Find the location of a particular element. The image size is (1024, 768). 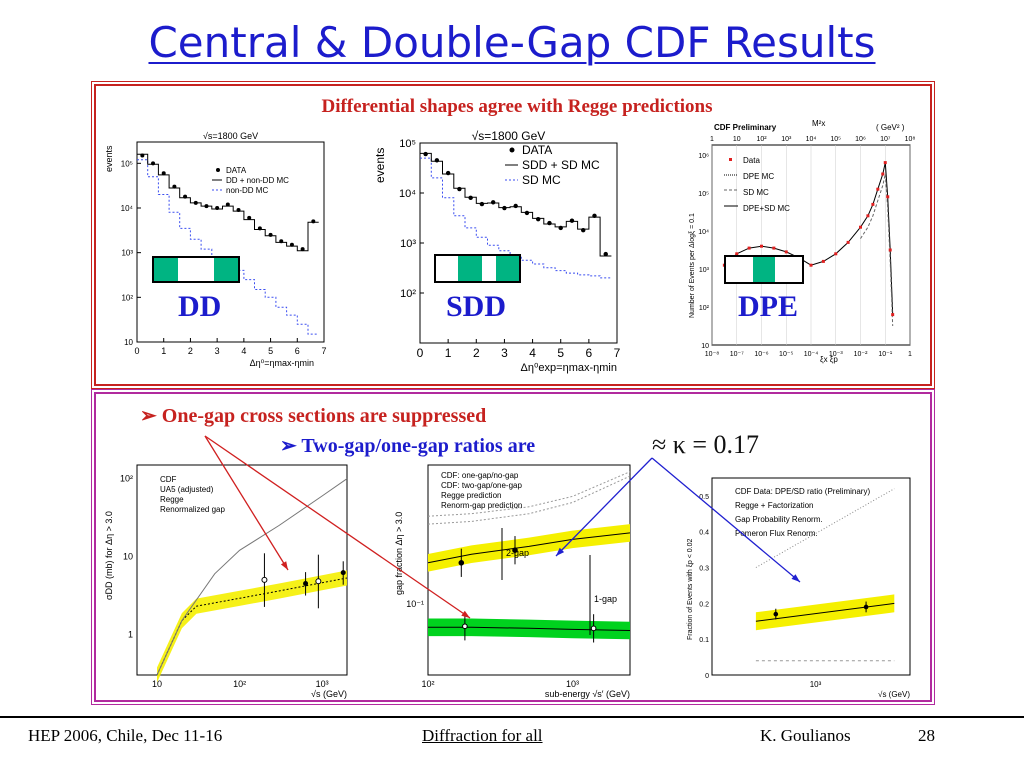

dd-x-axis-label: Δη⁰=ηmax-ηmin is located at coordinates (282, 363).